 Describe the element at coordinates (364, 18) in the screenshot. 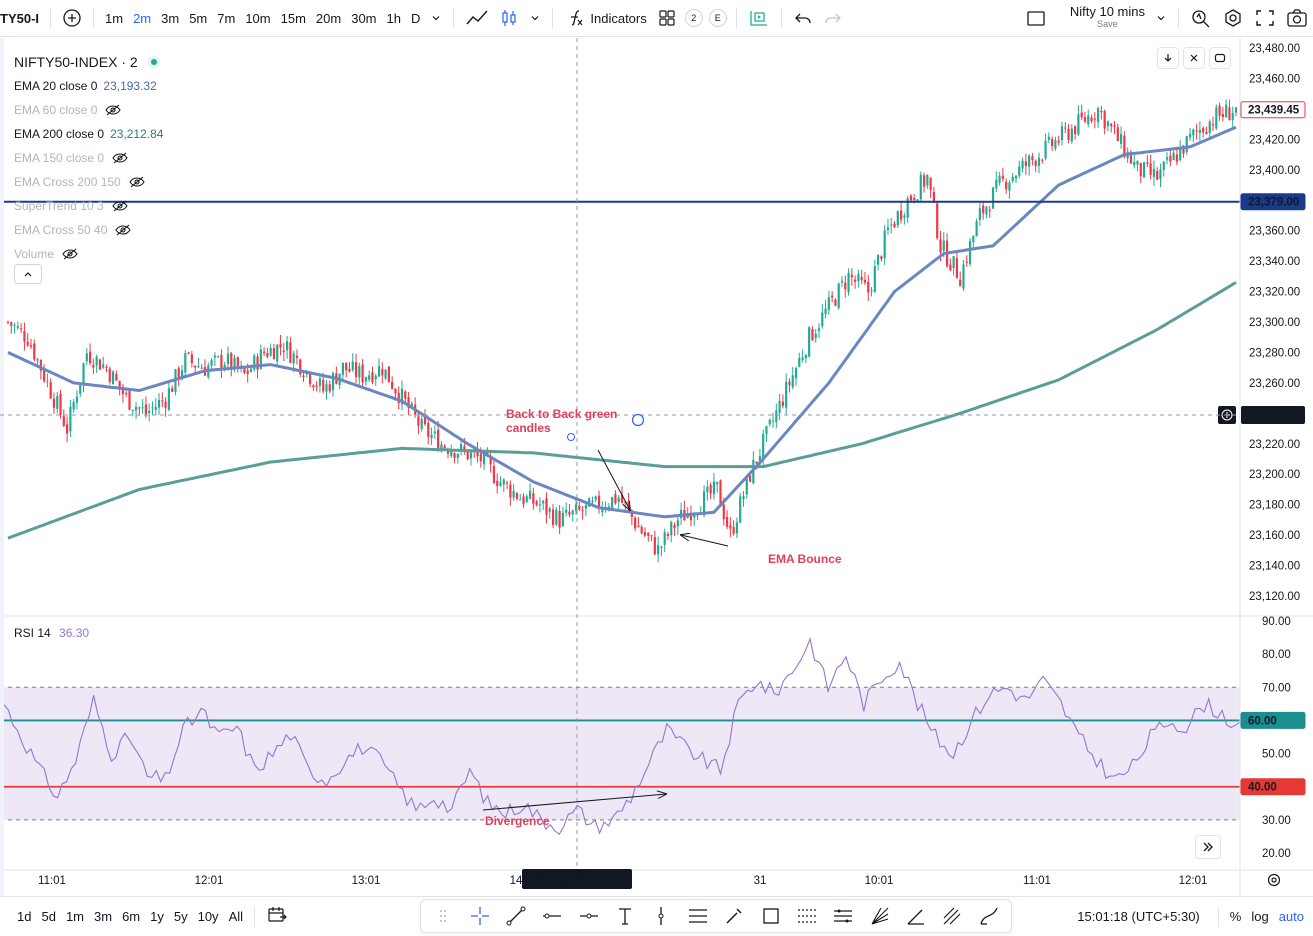

I see `interval-30m: 30m` at that location.